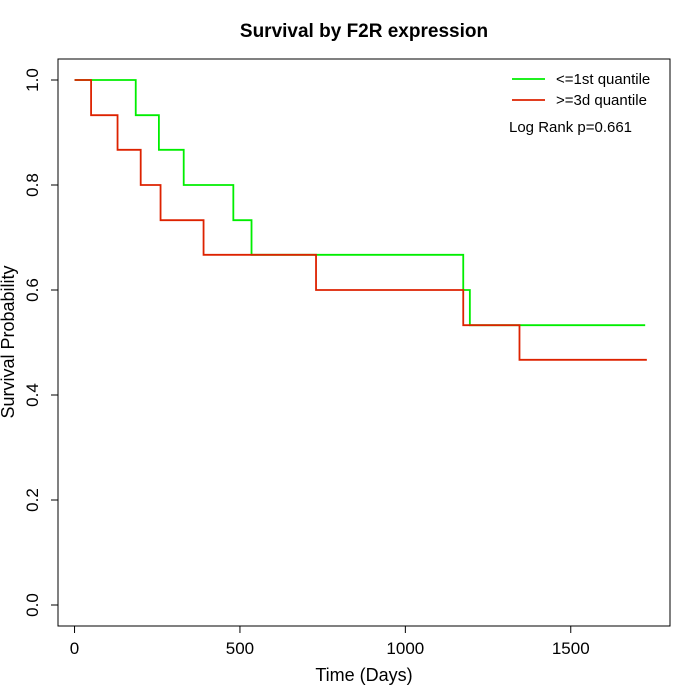 The image size is (700, 700). Describe the element at coordinates (405, 648) in the screenshot. I see `x-tick-label: 1000` at that location.